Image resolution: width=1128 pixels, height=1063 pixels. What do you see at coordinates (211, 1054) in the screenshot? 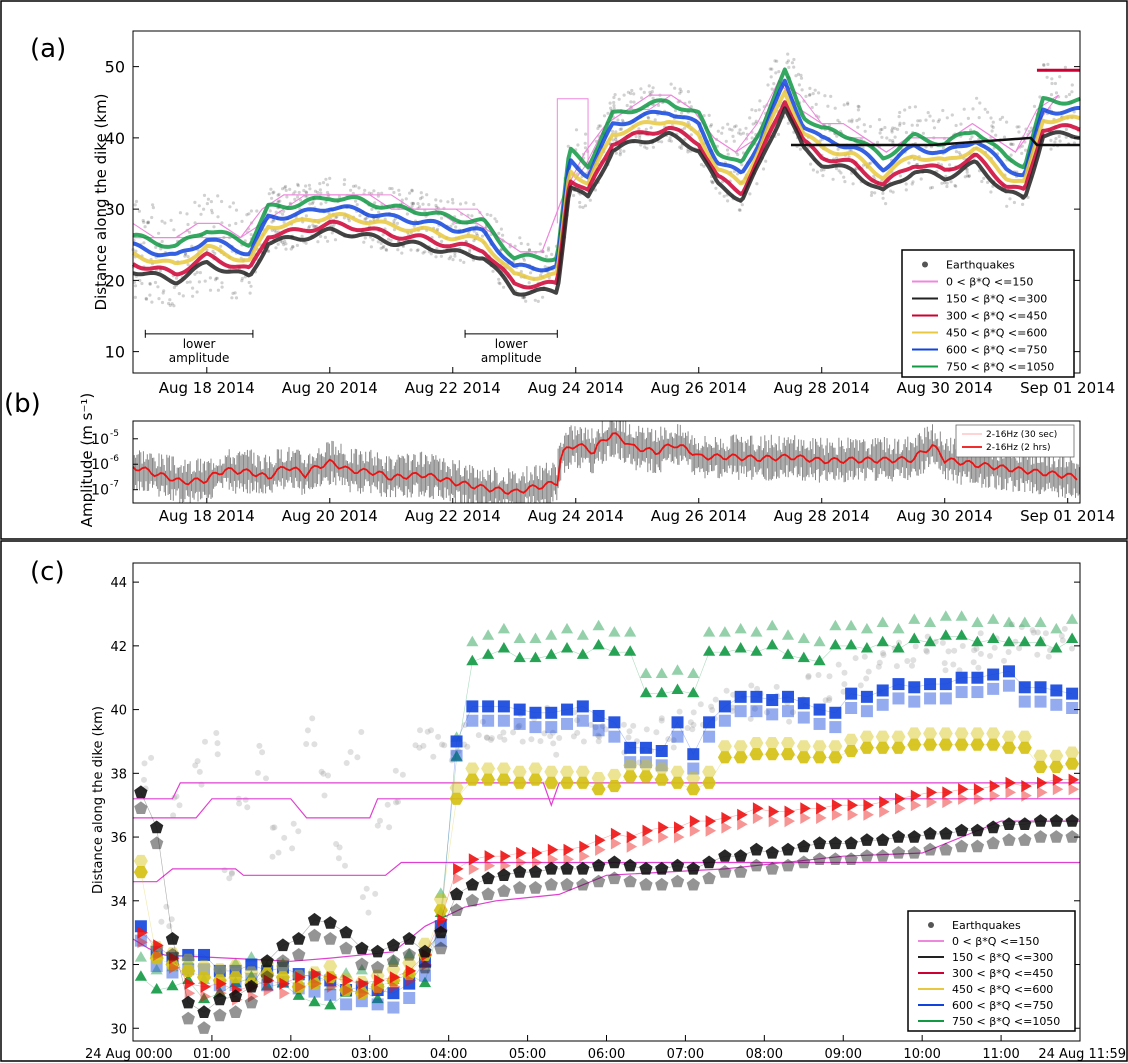
I see `x-tick-label: 01:00` at bounding box center [211, 1054].